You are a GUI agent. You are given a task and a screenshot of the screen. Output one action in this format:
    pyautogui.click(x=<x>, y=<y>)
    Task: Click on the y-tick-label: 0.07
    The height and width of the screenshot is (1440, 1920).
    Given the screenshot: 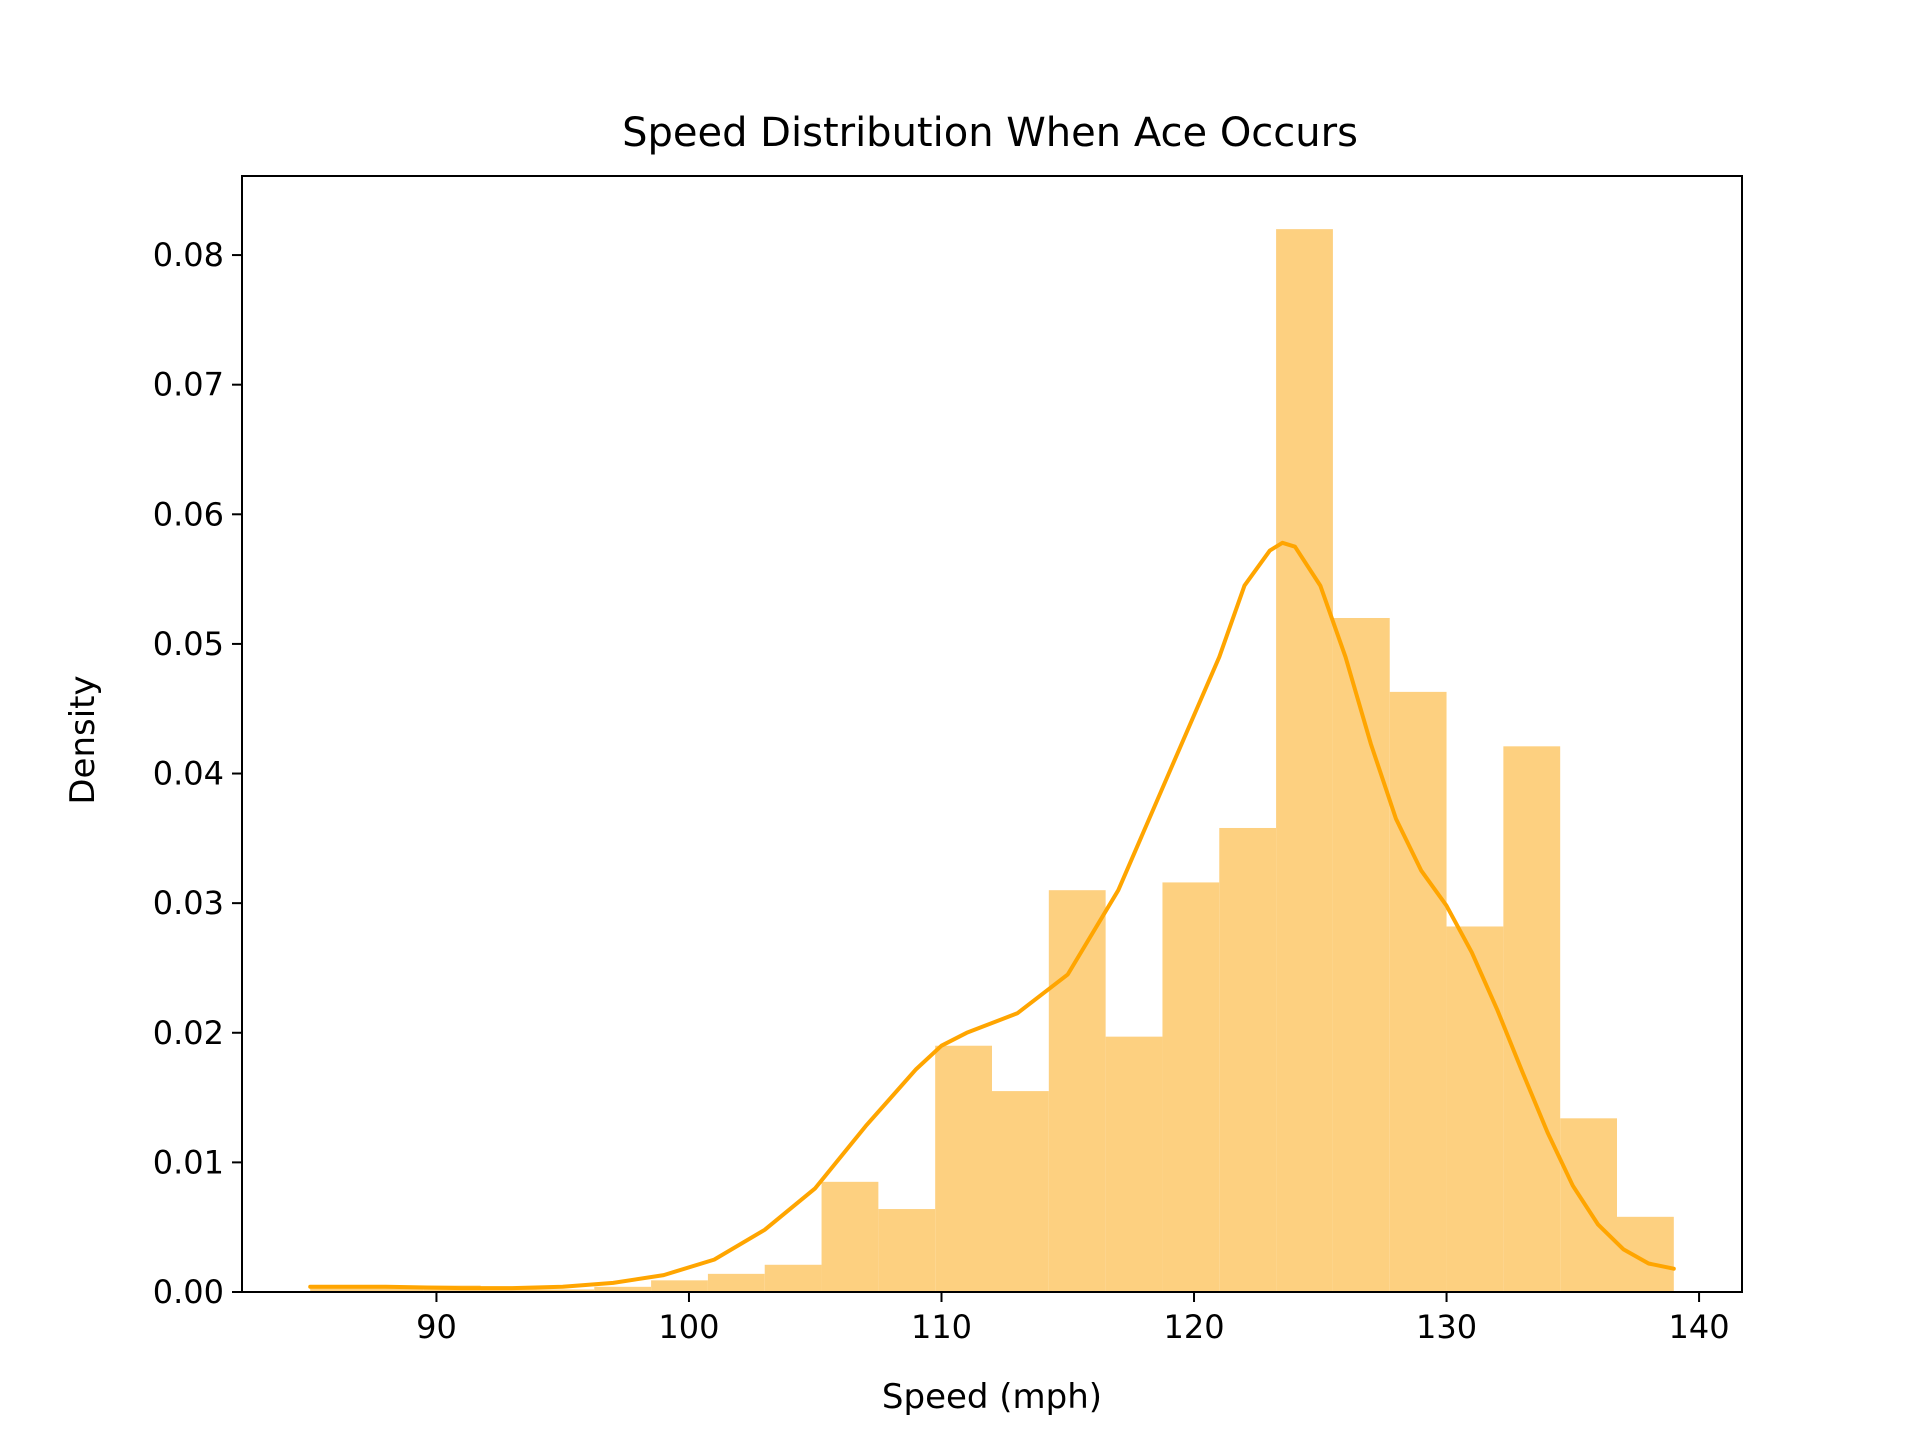 What is the action you would take?
    pyautogui.click(x=188, y=385)
    